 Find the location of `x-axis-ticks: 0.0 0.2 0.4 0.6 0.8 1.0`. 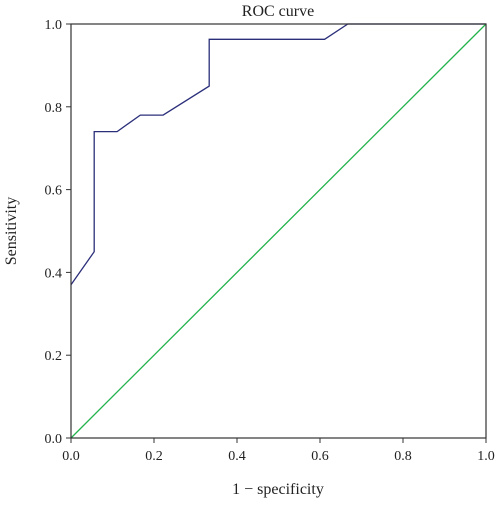

x-axis-ticks: 0.0 0.2 0.4 0.6 0.8 1.0 is located at coordinates (278, 451).